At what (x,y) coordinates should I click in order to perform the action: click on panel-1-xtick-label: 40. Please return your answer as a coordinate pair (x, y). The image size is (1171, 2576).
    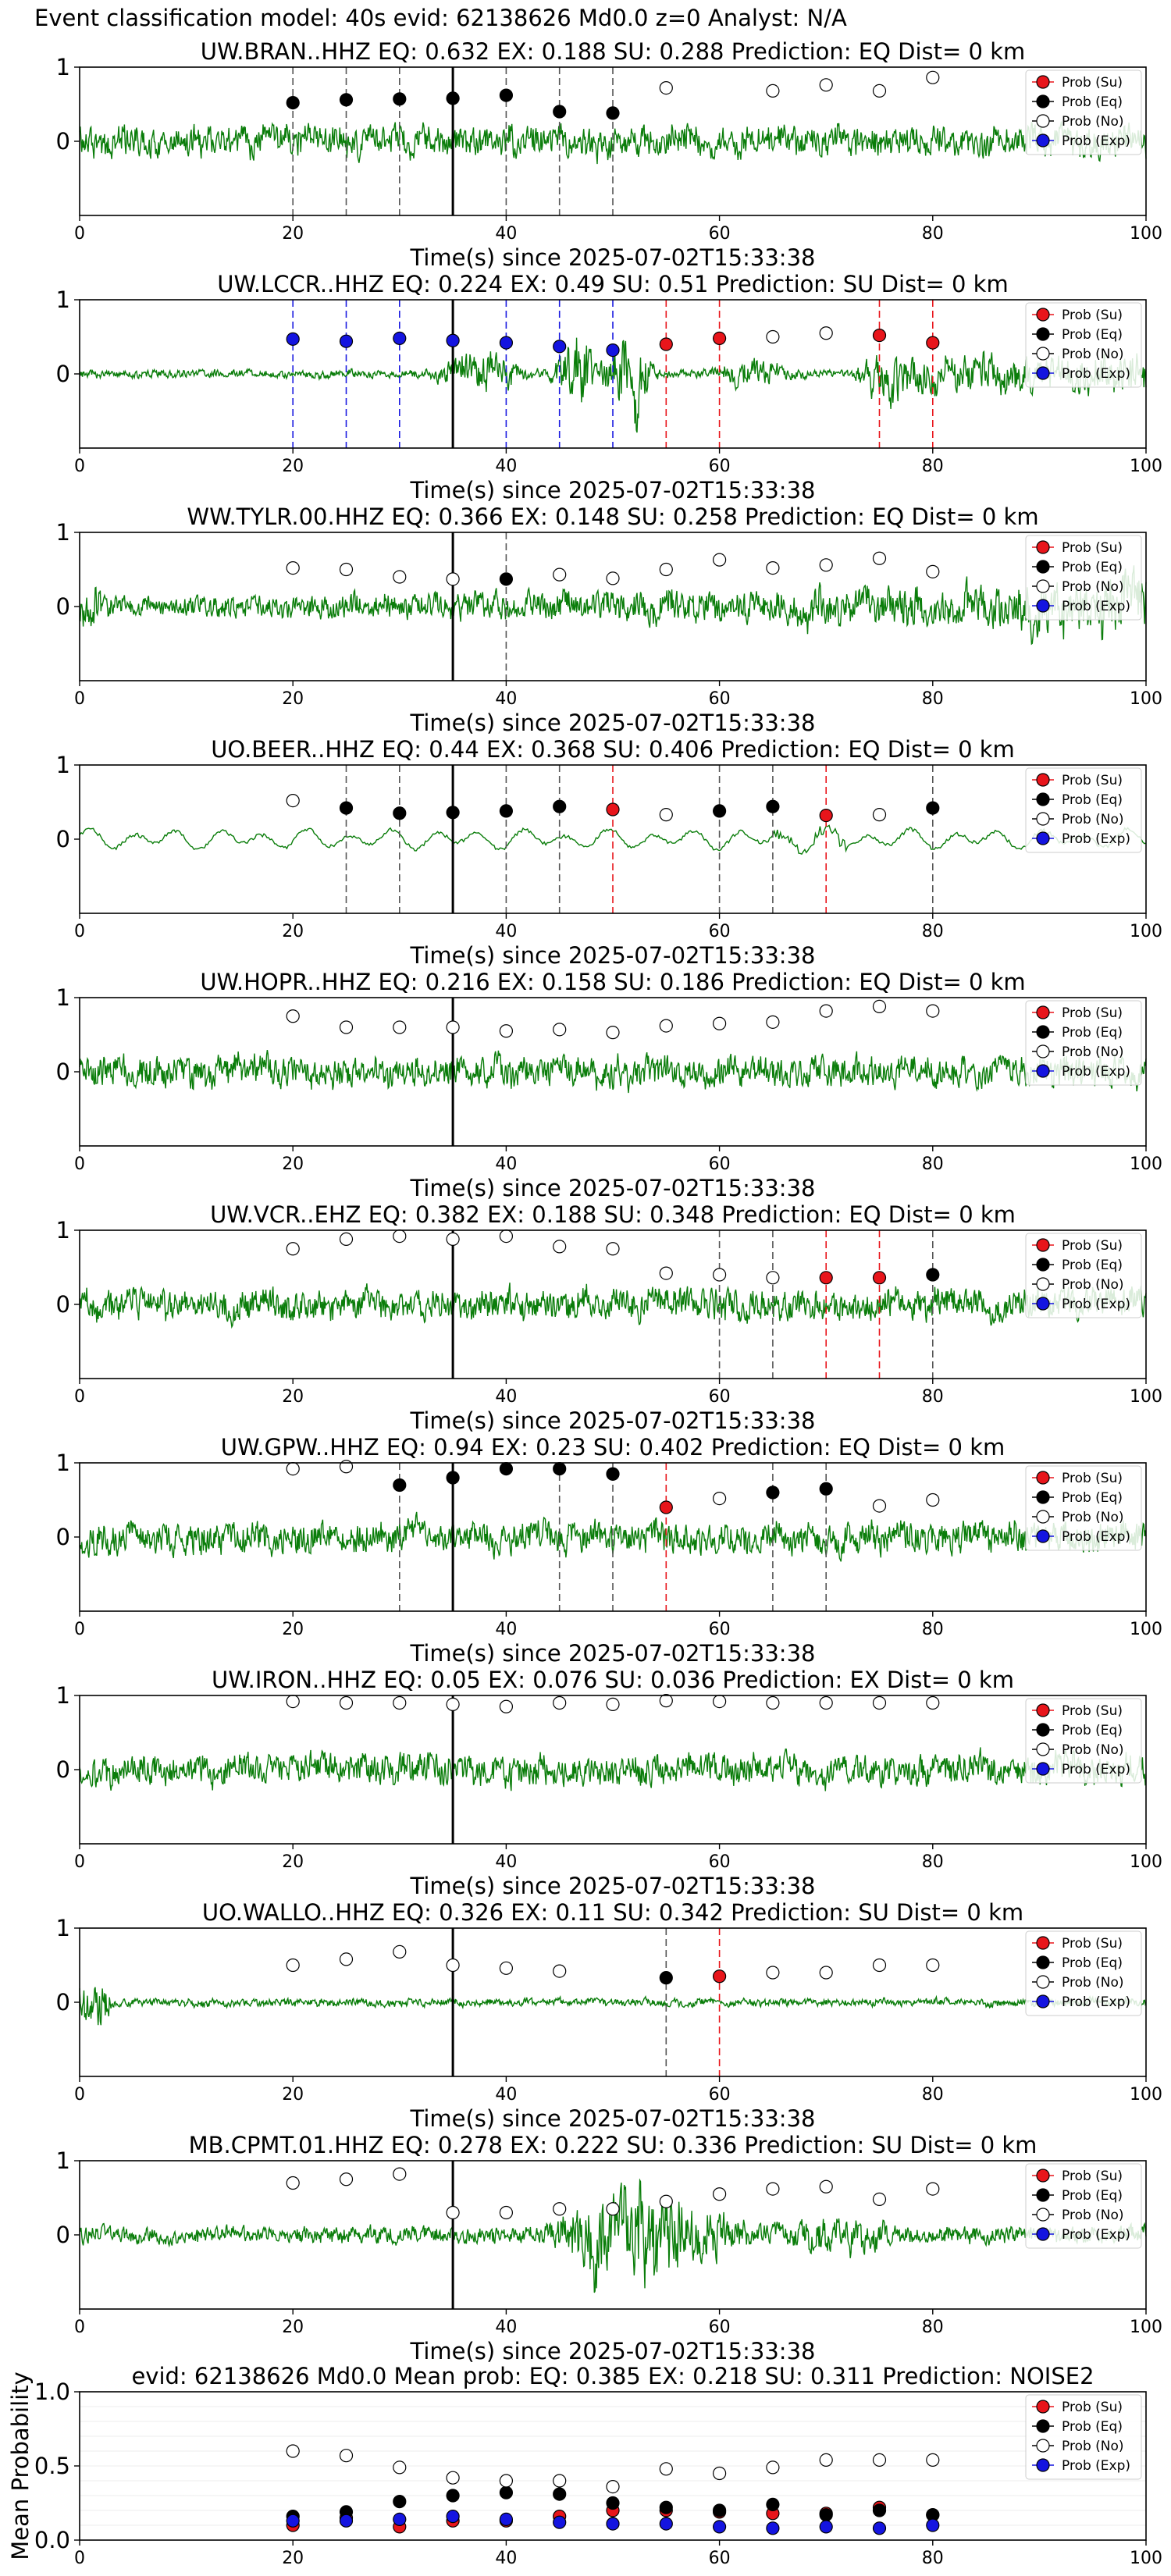
    Looking at the image, I should click on (506, 234).